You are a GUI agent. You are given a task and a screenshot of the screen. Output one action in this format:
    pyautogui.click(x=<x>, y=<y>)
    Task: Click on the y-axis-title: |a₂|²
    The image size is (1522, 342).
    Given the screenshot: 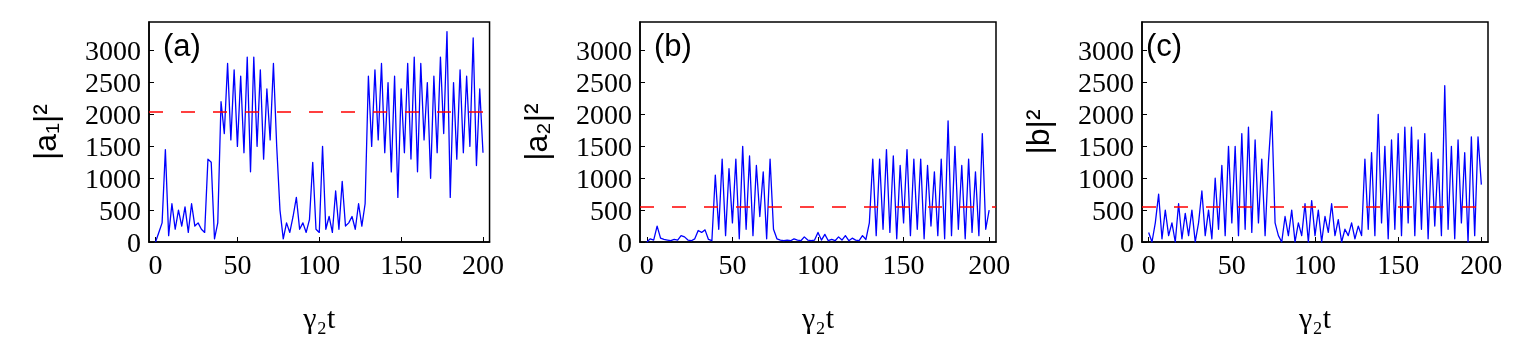 What is the action you would take?
    pyautogui.click(x=536, y=131)
    